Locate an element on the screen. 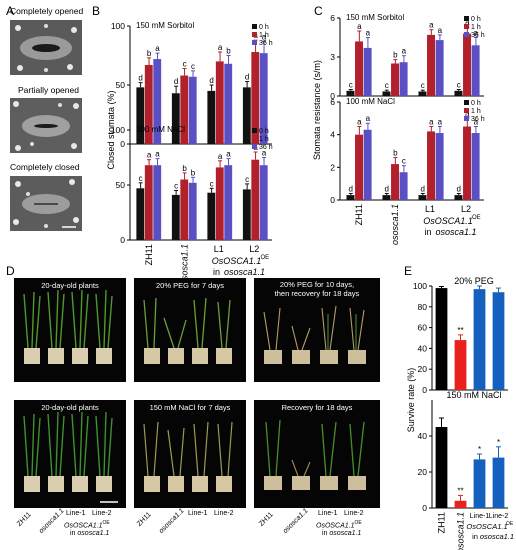  B-bottom-legend-label-2: 36 h is located at coordinates (266, 147).